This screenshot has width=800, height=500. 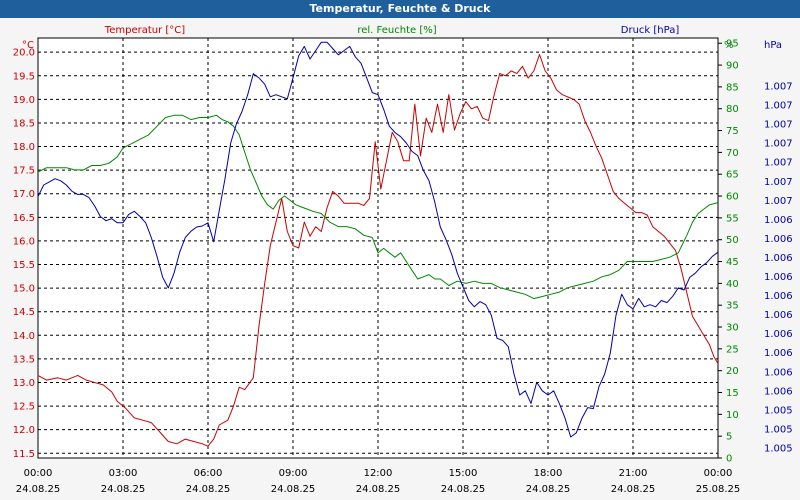 What do you see at coordinates (732, 175) in the screenshot?
I see `humidity-tick: 65` at bounding box center [732, 175].